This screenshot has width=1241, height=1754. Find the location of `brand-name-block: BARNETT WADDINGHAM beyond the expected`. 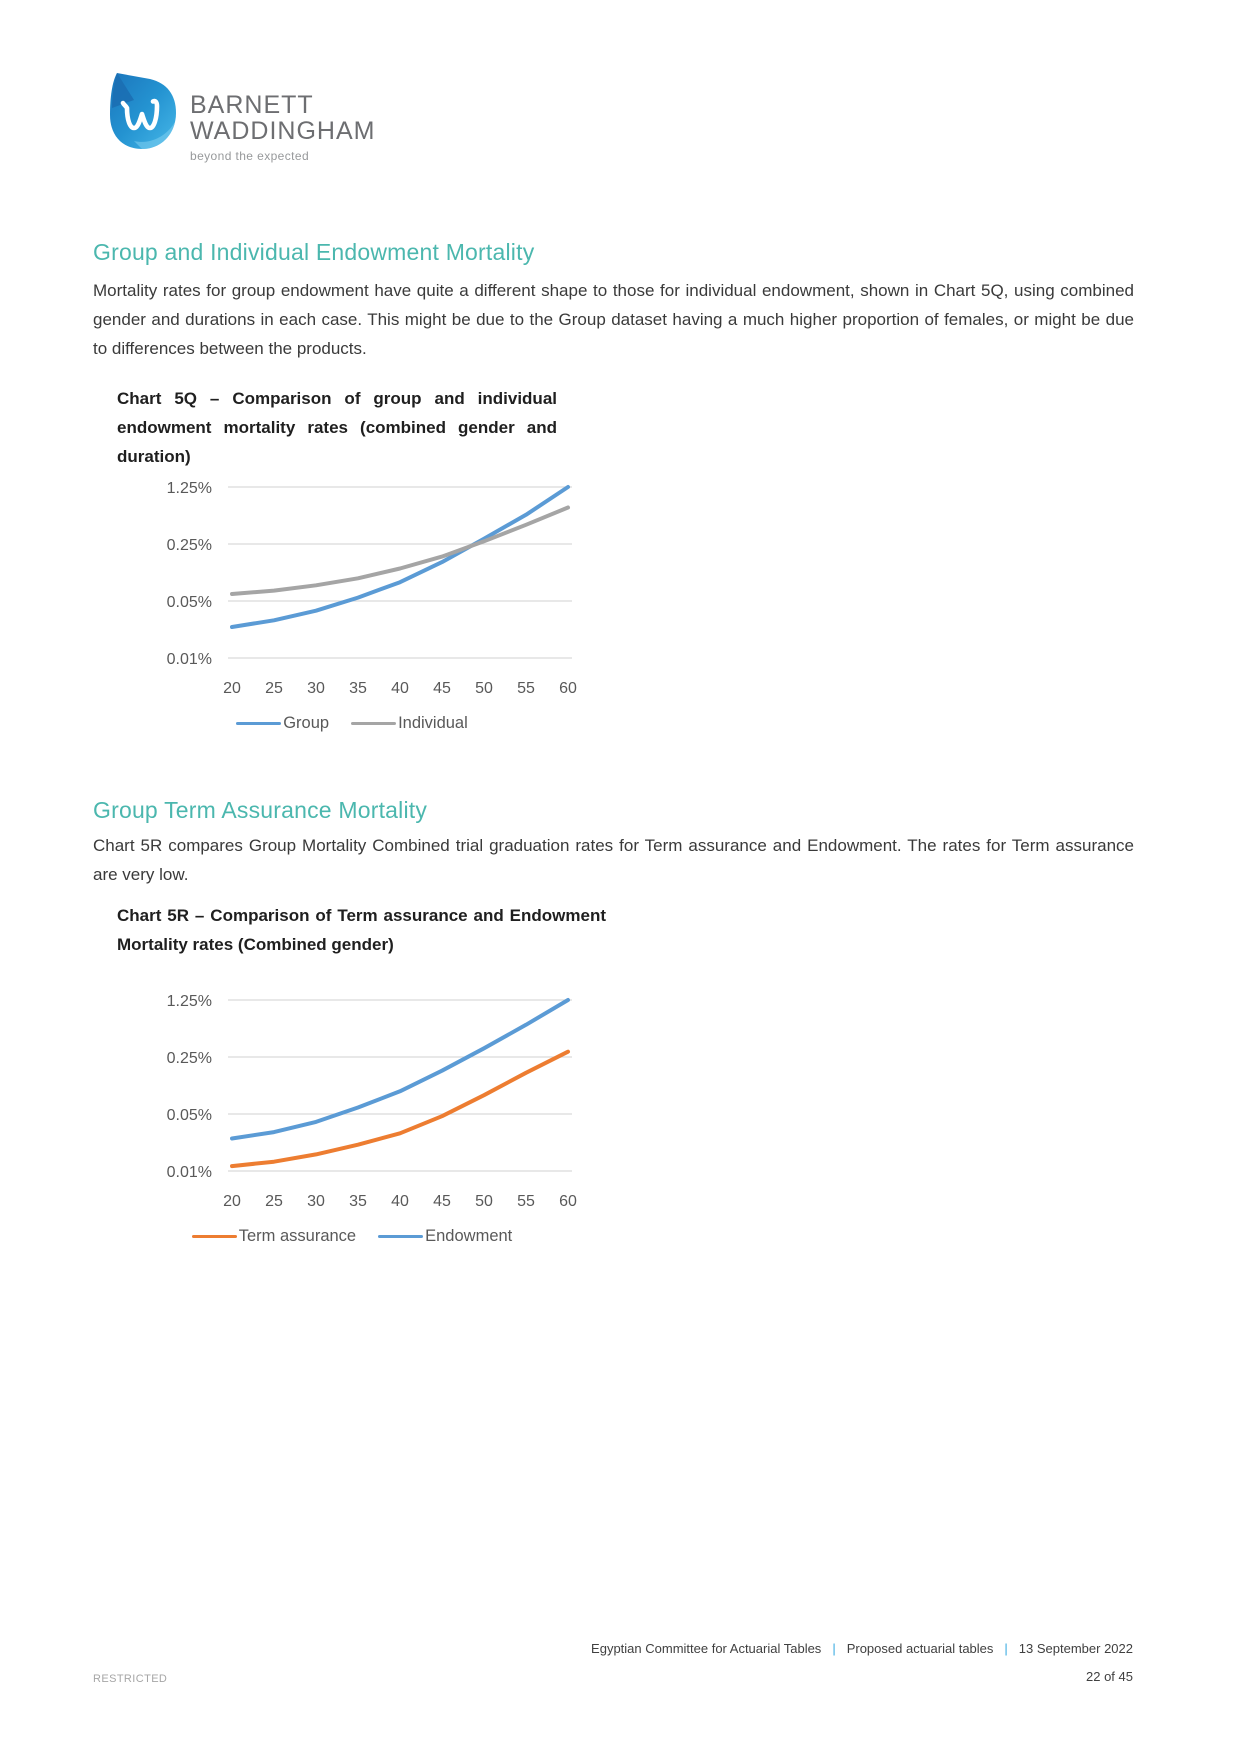

brand-name-block: BARNETT WADDINGHAM beyond the expected is located at coordinates (282, 116).